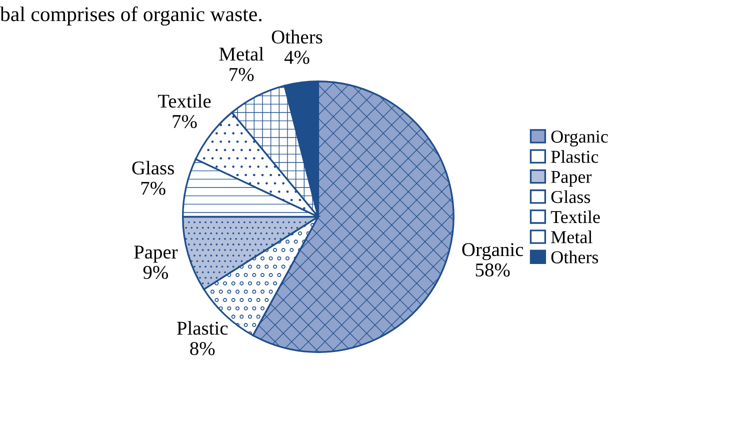 The height and width of the screenshot is (425, 740). Describe the element at coordinates (153, 167) in the screenshot. I see `slice-label: Glass` at that location.